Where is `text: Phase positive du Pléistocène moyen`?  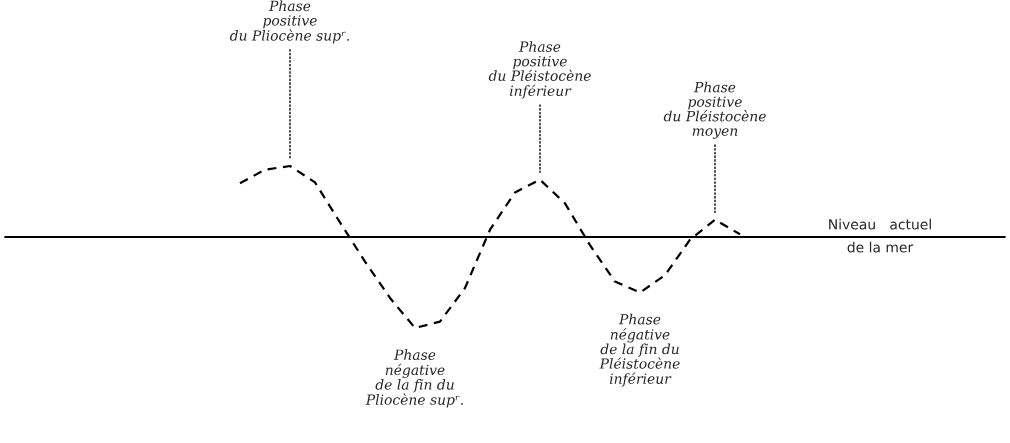
text: Phase positive du Pléistocène moyen is located at coordinates (714, 110).